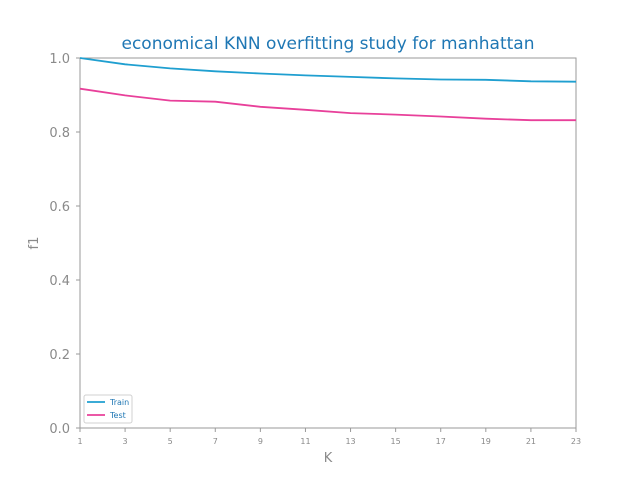  I want to click on x-tick-label: 9, so click(260, 441).